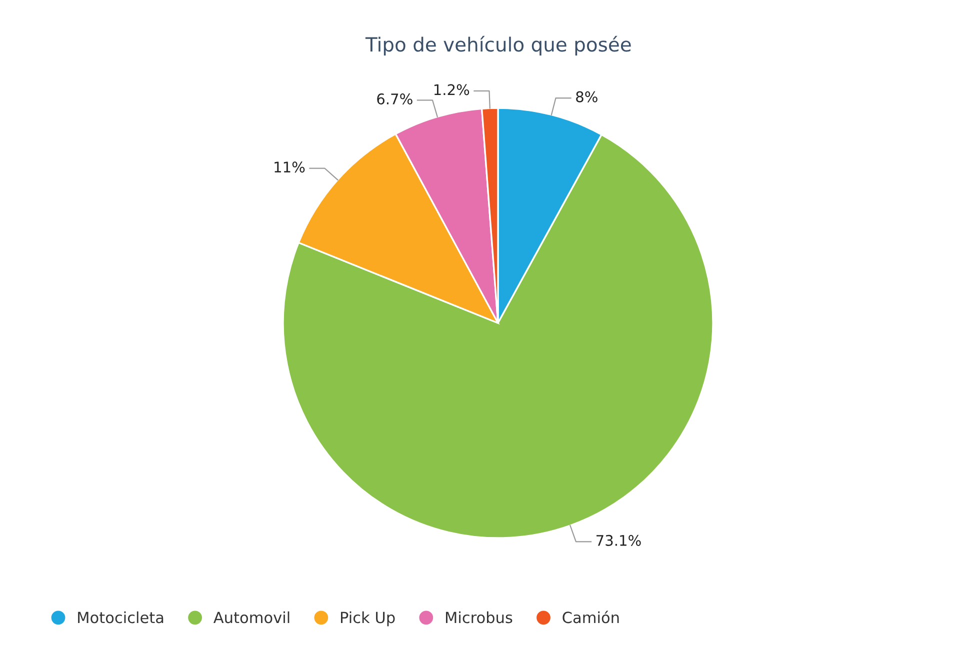  What do you see at coordinates (498, 46) in the screenshot?
I see `chart-title: Tipo de vehículo que posée` at bounding box center [498, 46].